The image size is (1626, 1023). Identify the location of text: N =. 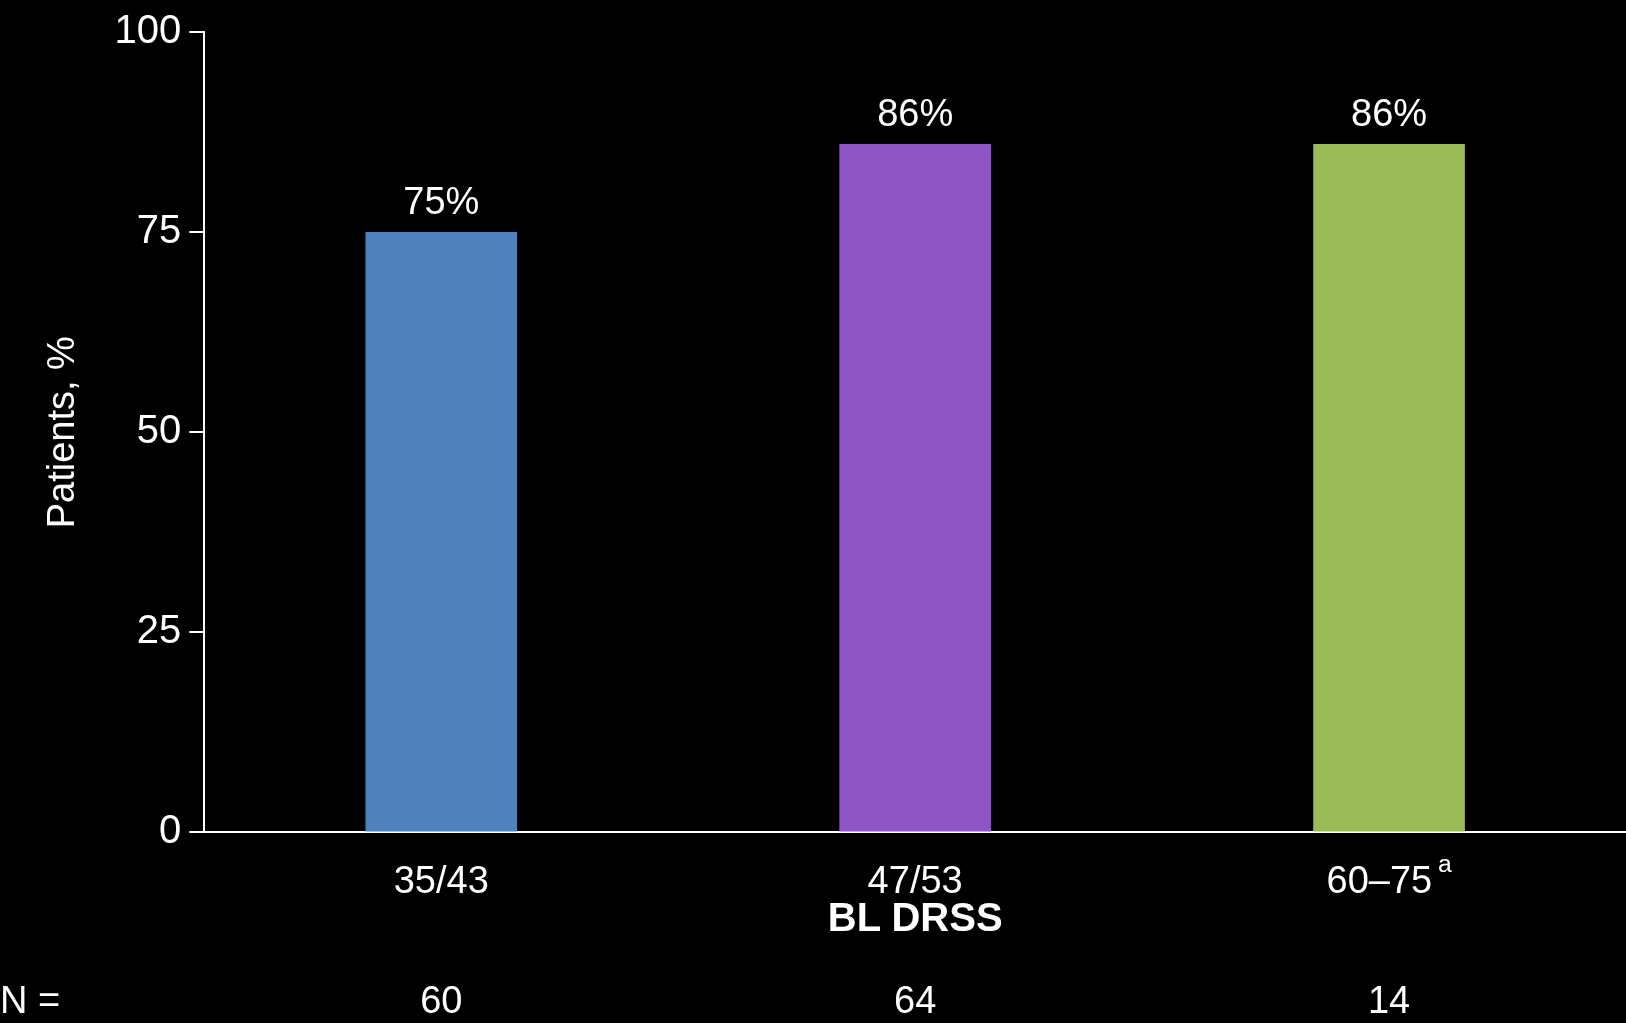
(30, 1000).